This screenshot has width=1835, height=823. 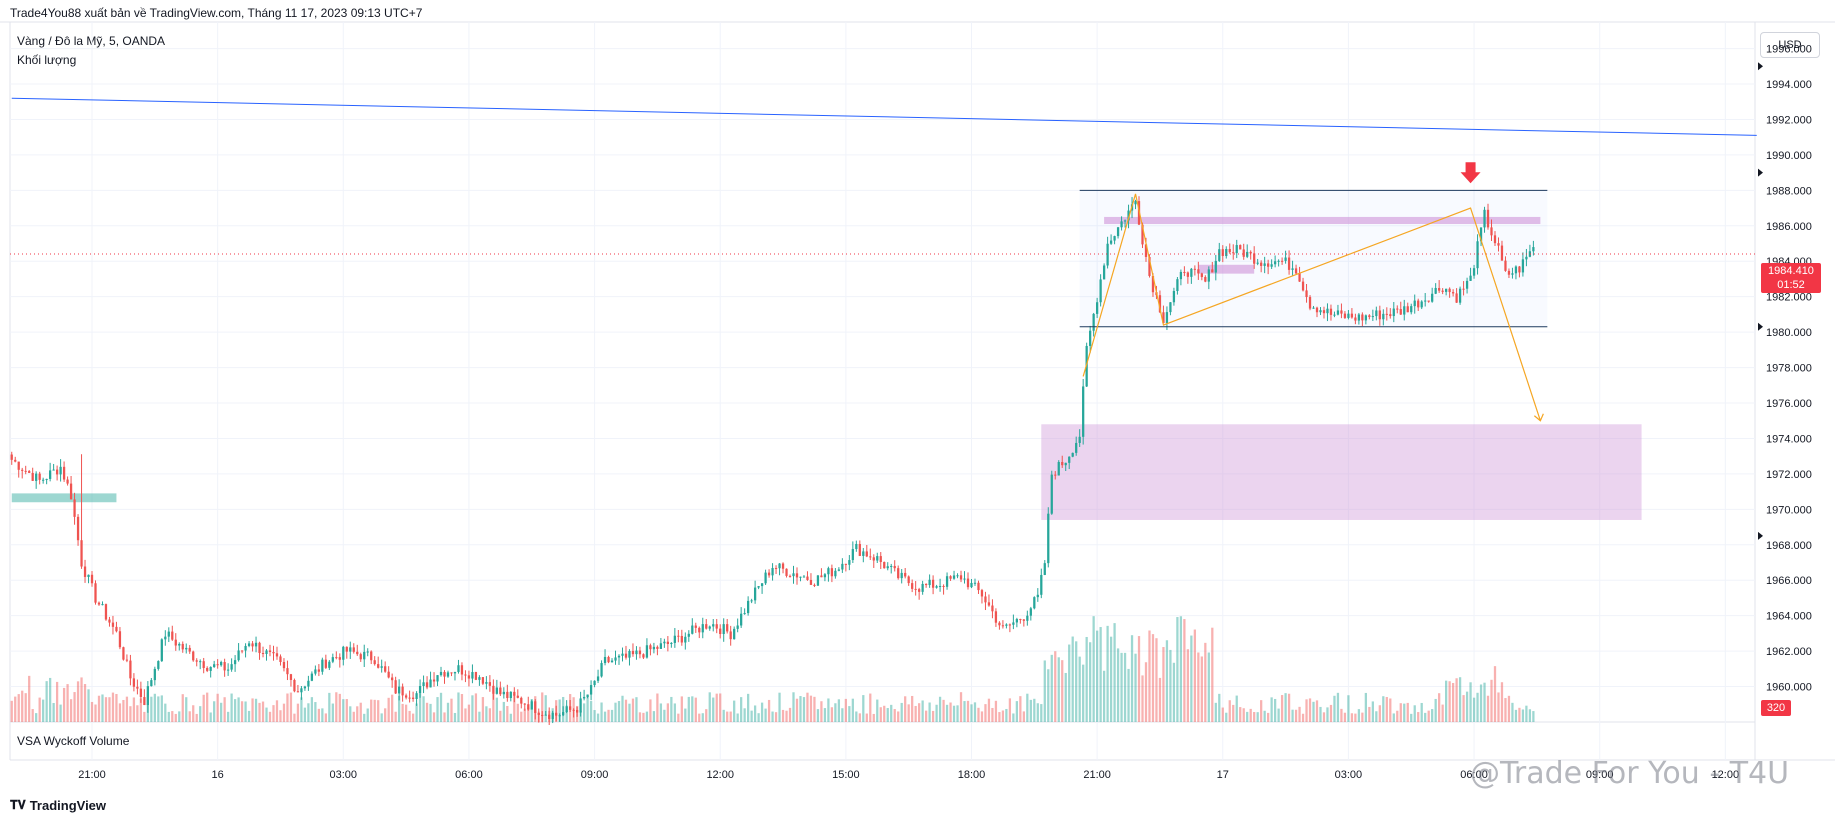 What do you see at coordinates (91, 41) in the screenshot?
I see `symbol-info: Vàng / Đô la Mỹ, 5, OANDA` at bounding box center [91, 41].